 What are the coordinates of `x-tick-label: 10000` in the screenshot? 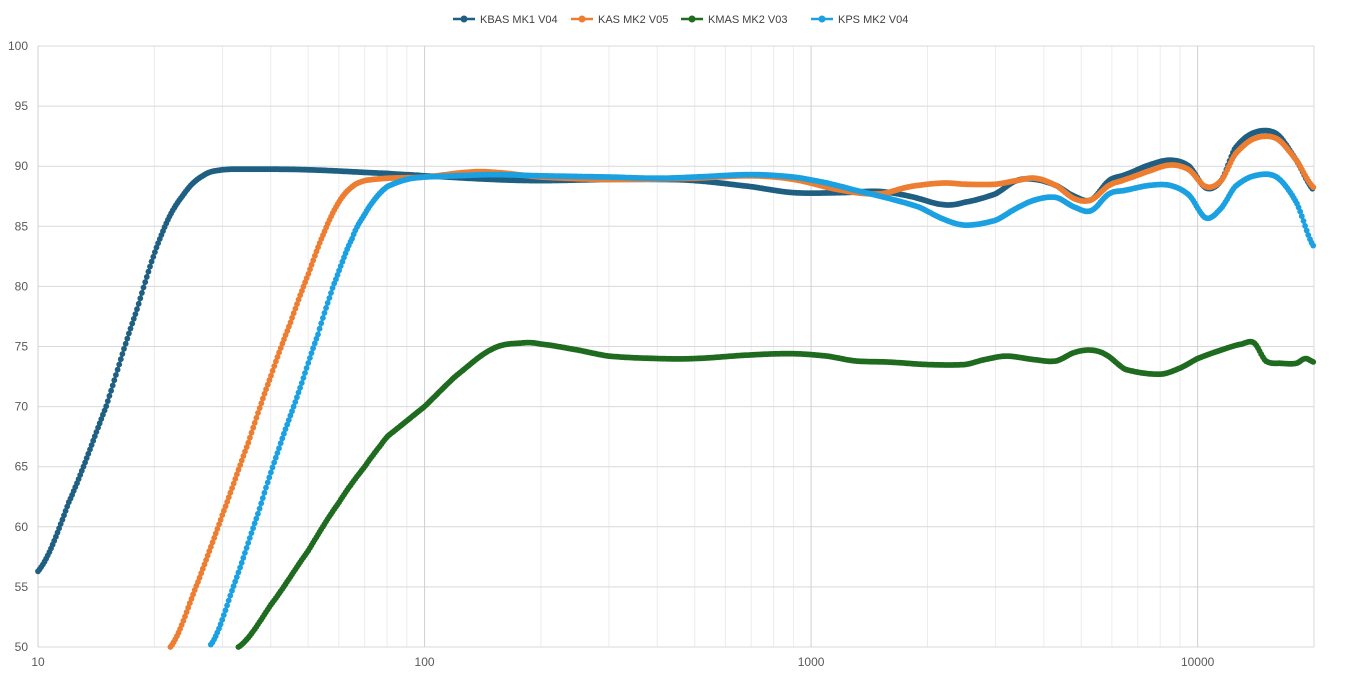 It's located at (1198, 662).